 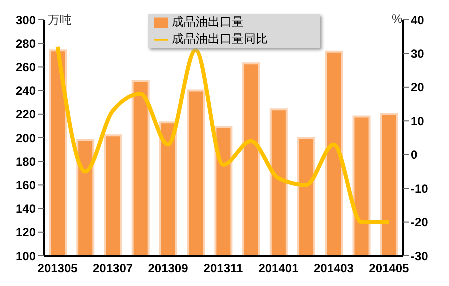 What do you see at coordinates (418, 53) in the screenshot?
I see `y2-tick-label: 30` at bounding box center [418, 53].